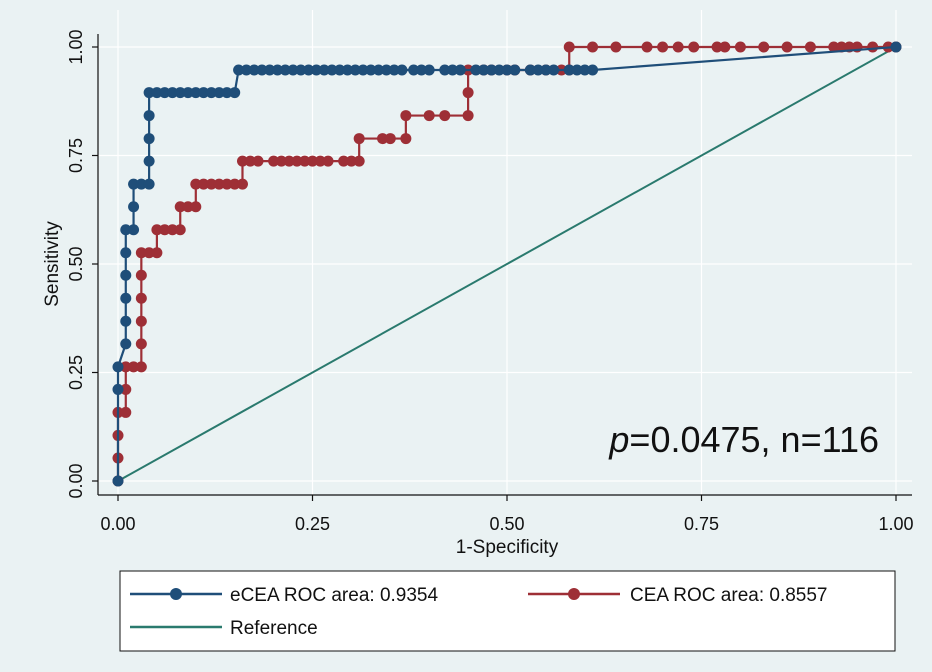 The width and height of the screenshot is (932, 672). What do you see at coordinates (701, 524) in the screenshot?
I see `x-tick-label: 0.75` at bounding box center [701, 524].